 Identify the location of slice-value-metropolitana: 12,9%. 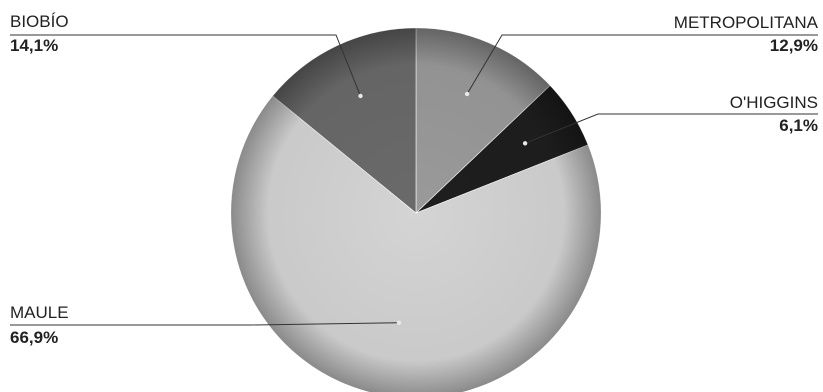
(794, 45).